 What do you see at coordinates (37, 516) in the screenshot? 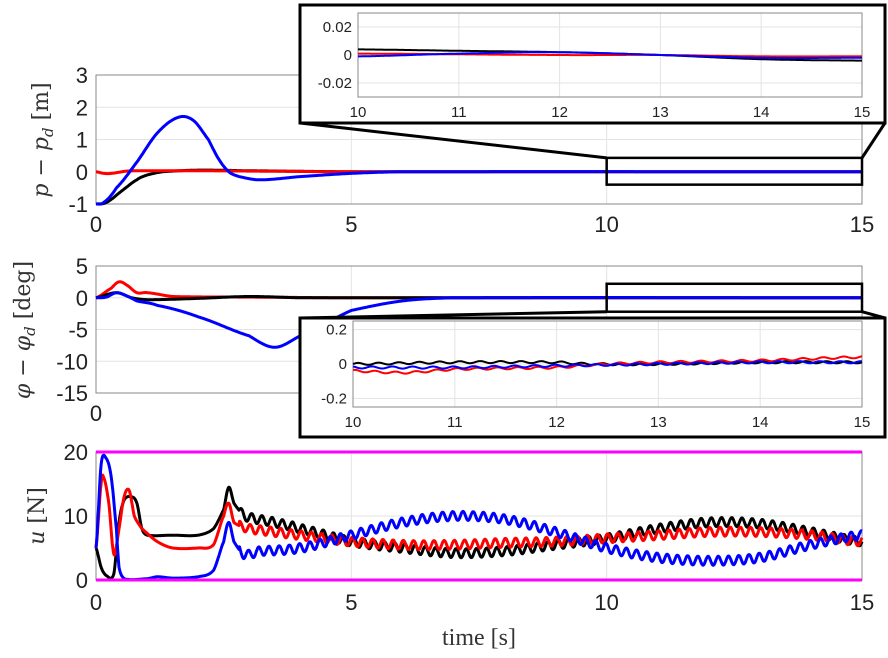
I see `ylabel-control-input: u [N]` at bounding box center [37, 516].